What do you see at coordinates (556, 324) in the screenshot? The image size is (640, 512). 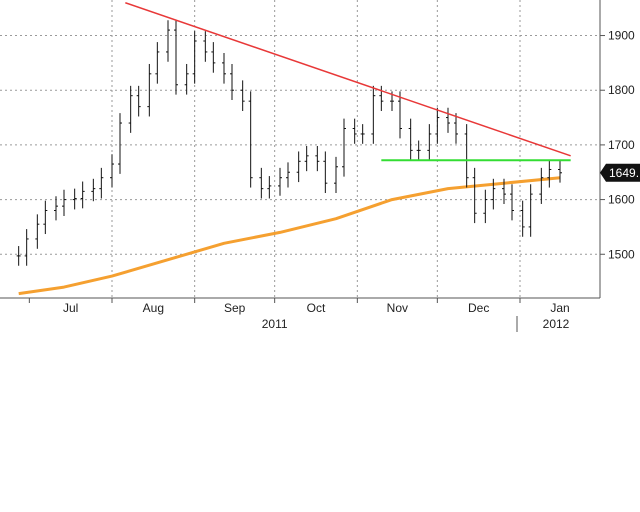 I see `year-label-2012: 2012` at bounding box center [556, 324].